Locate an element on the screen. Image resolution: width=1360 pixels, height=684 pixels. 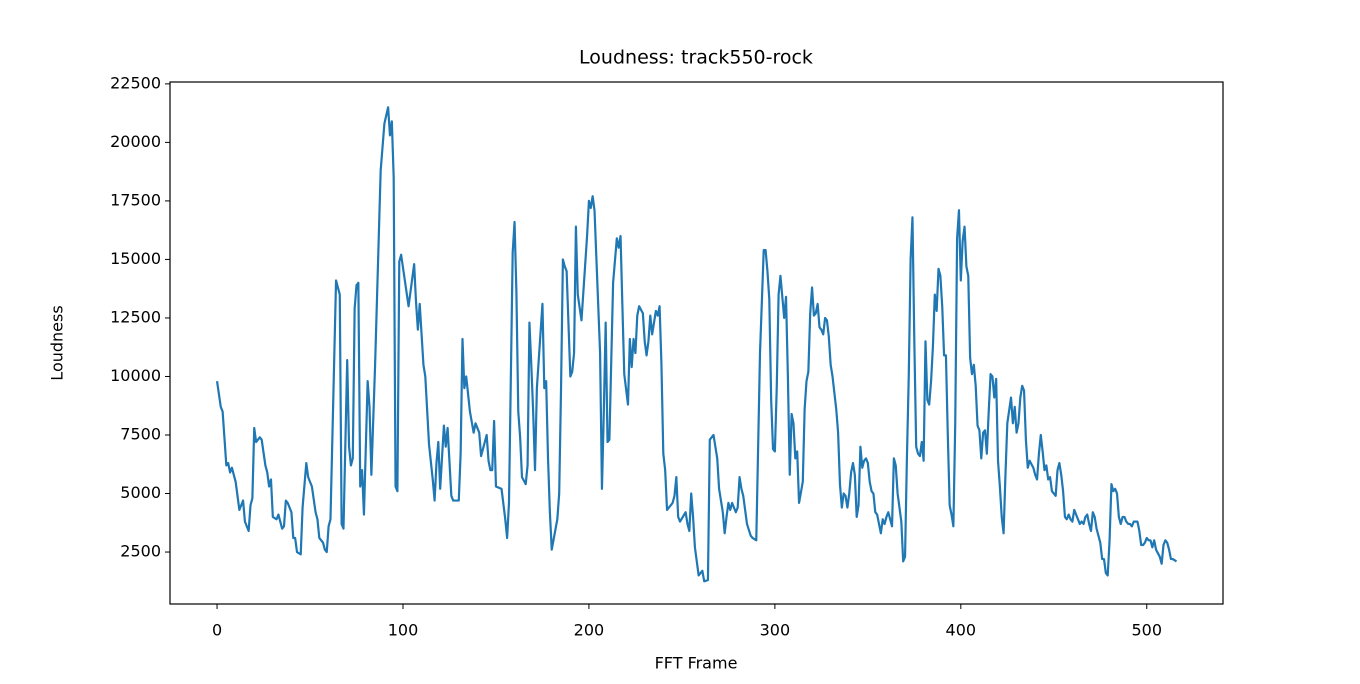
y-tick-label: 15000 is located at coordinates (135, 258).